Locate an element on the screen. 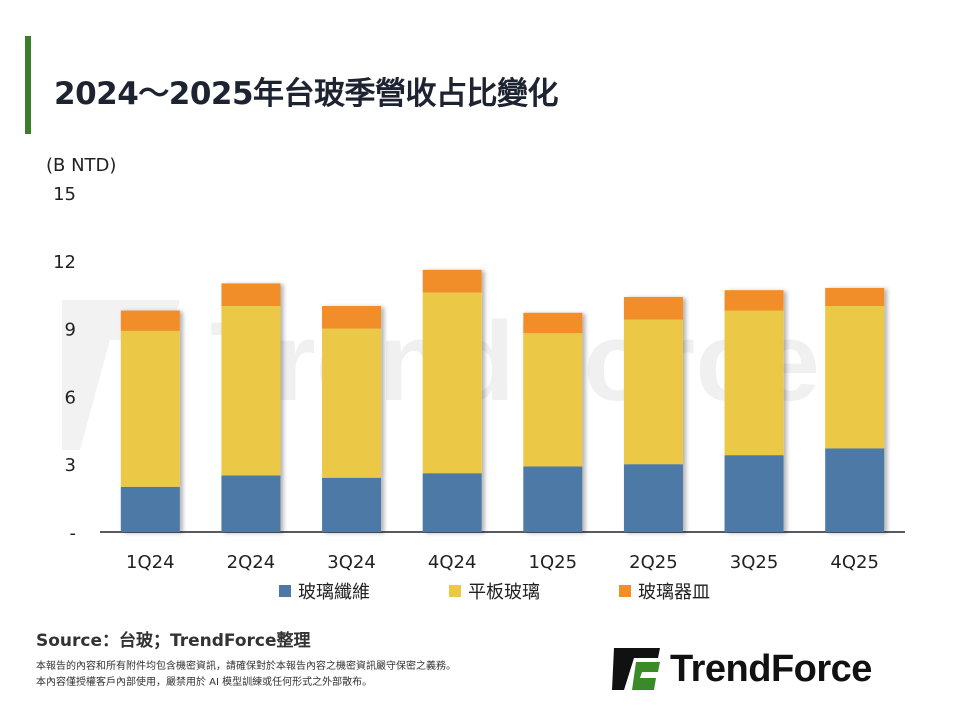  bar-stack-4Q24 is located at coordinates (452, 400).